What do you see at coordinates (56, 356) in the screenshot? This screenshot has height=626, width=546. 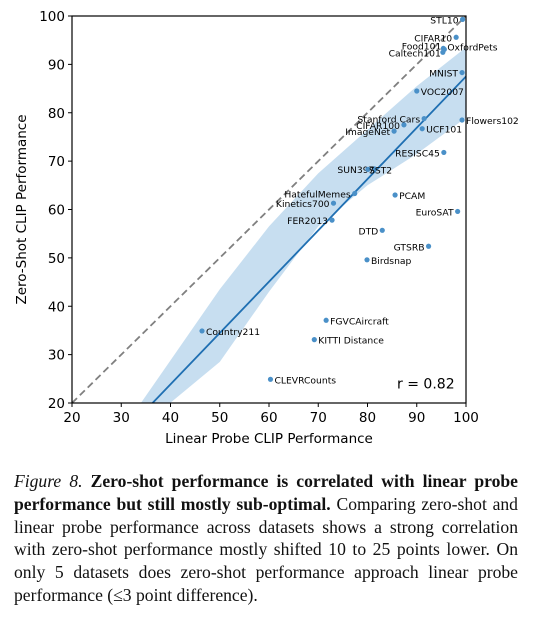 I see `y-tick-label: 30` at bounding box center [56, 356].